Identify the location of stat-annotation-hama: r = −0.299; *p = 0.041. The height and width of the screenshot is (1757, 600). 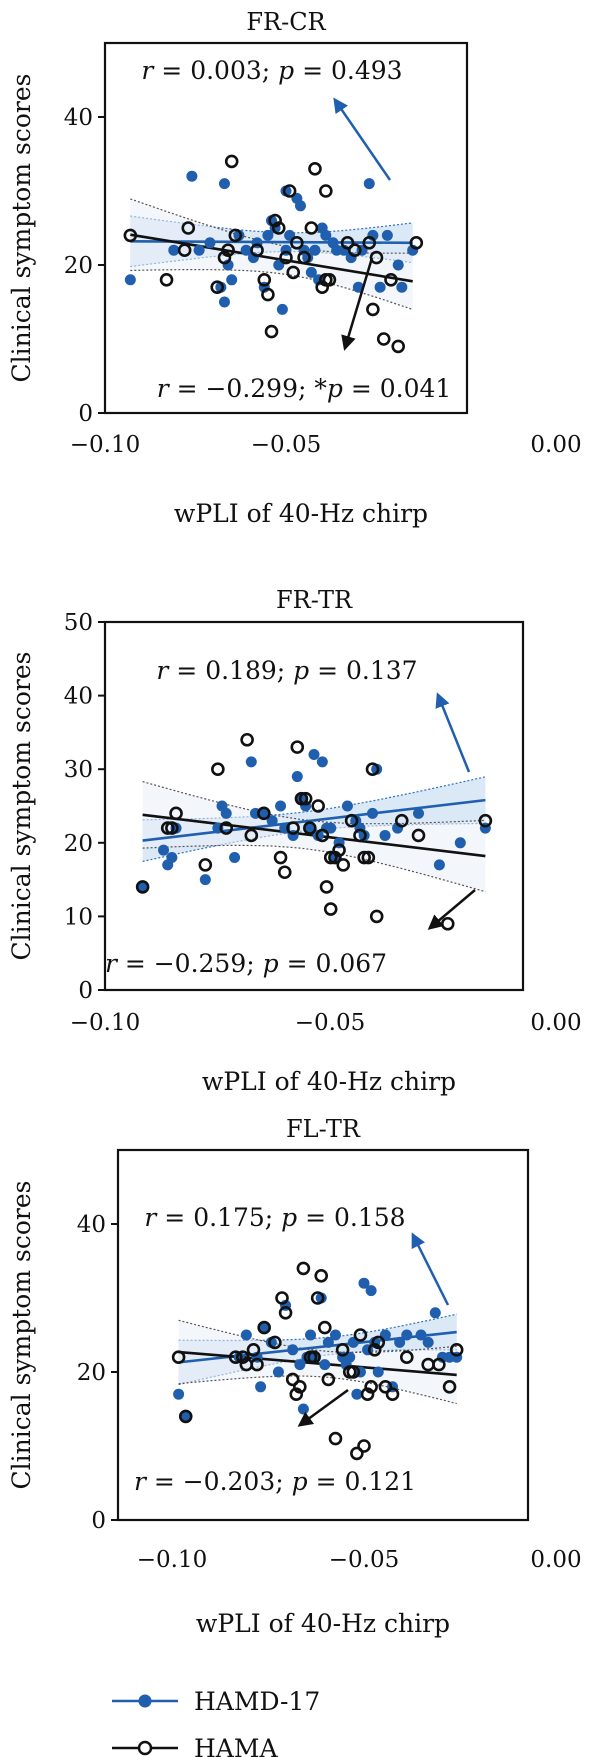
(304, 388).